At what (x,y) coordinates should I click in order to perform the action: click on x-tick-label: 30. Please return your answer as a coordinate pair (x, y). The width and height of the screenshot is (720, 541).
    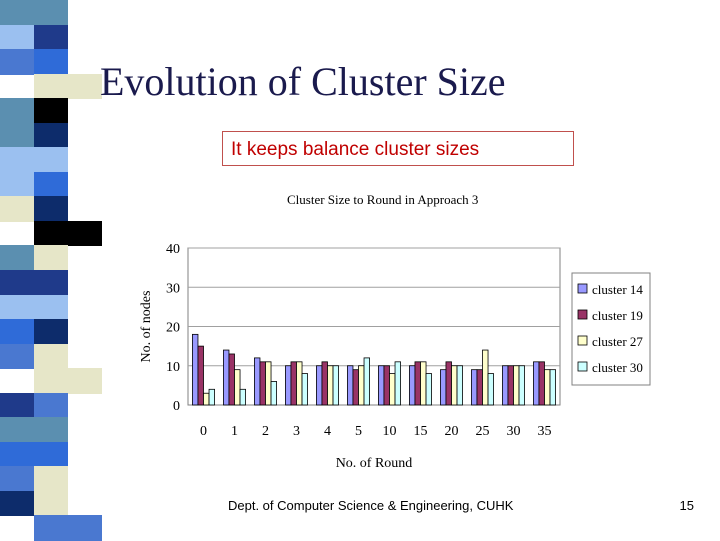
    Looking at the image, I should click on (514, 431).